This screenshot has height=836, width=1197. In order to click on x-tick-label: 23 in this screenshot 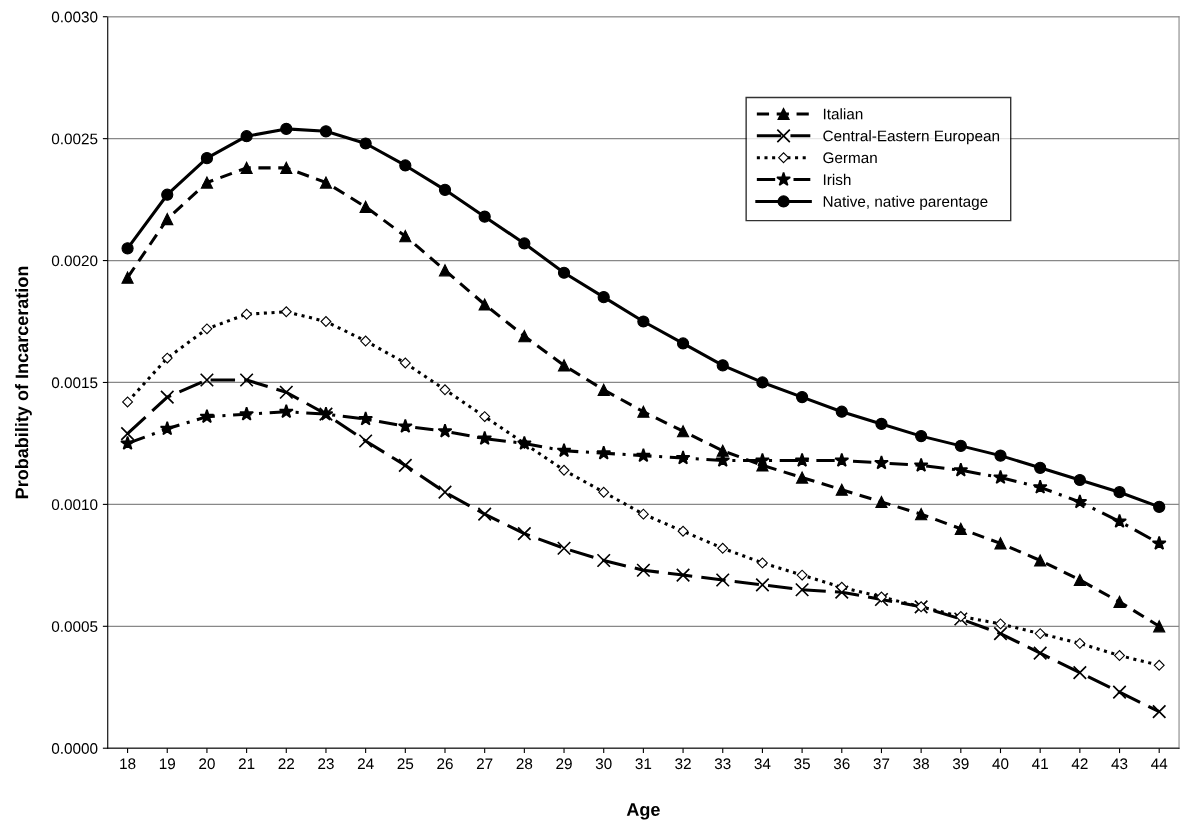, I will do `click(326, 764)`.